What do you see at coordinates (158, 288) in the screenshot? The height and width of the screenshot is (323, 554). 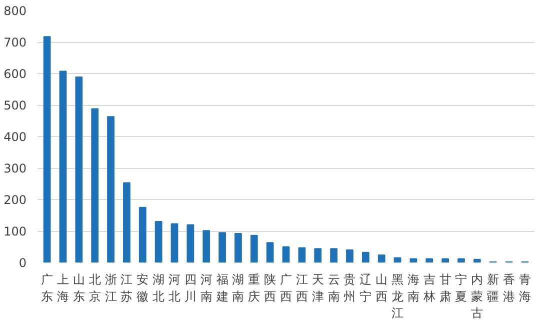 I see `x-tick-label: 湖北` at bounding box center [158, 288].